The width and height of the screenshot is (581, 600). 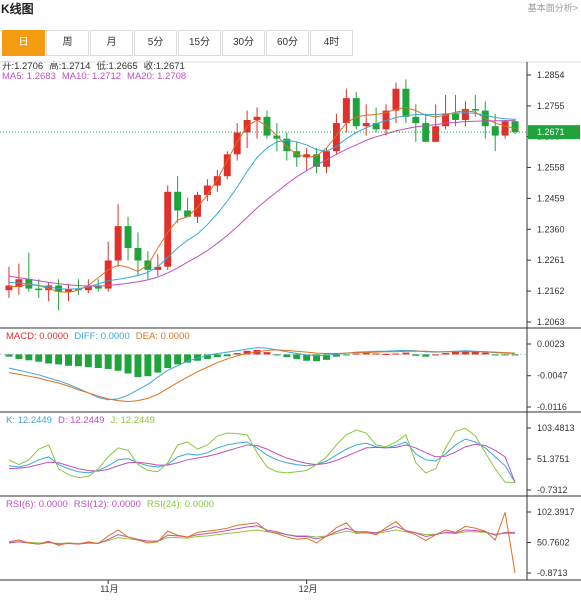 What do you see at coordinates (551, 167) in the screenshot?
I see `price-tick-label: 1.2558` at bounding box center [551, 167].